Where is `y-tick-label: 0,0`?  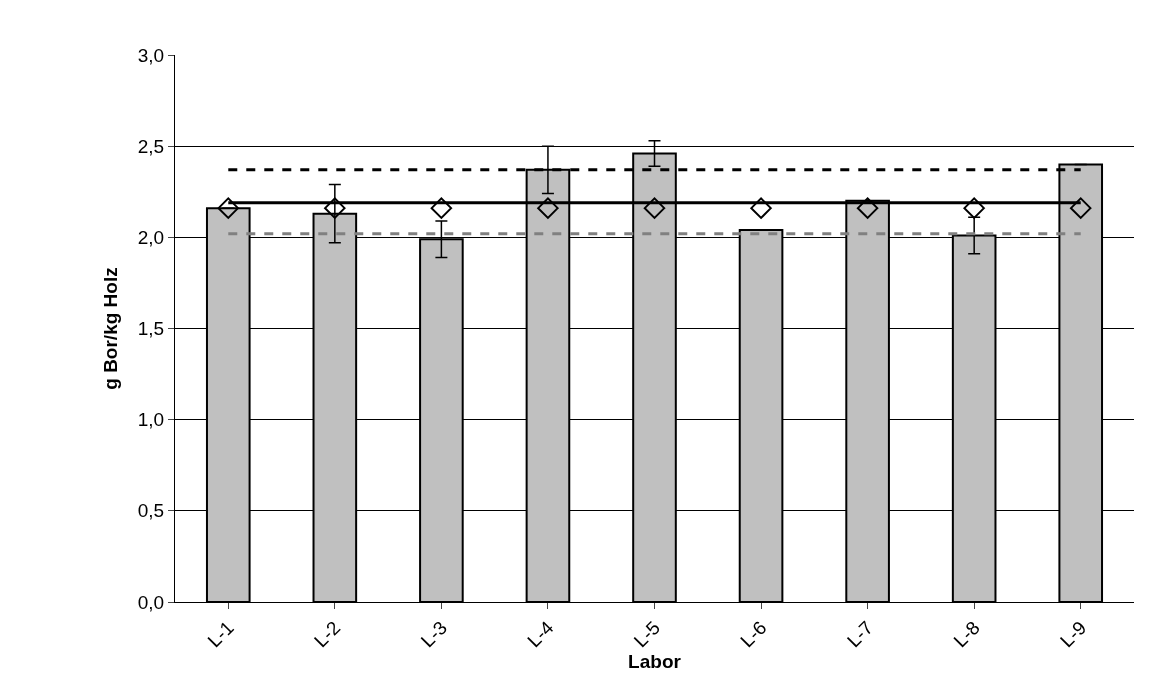
y-tick-label: 0,0 is located at coordinates (151, 602).